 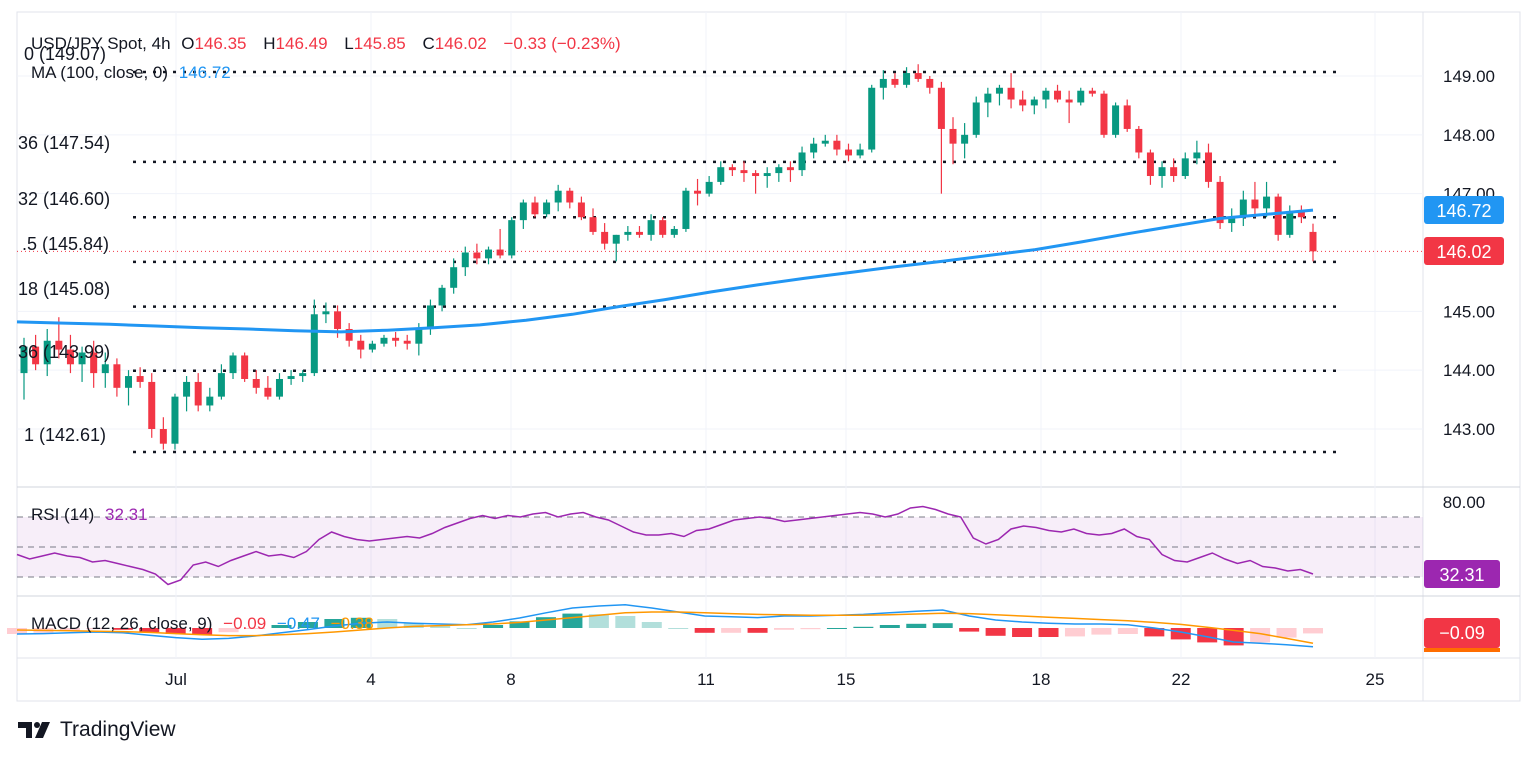 I want to click on tradingview-logo-icon, so click(x=34, y=730).